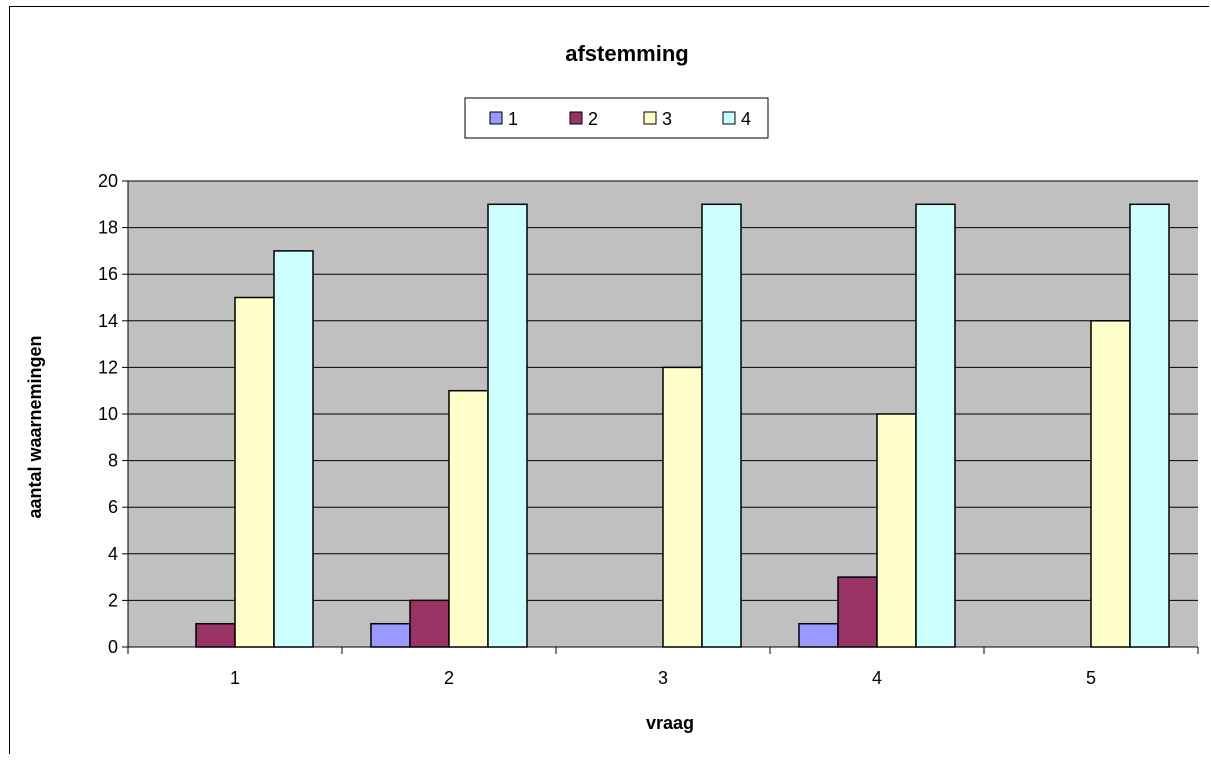 The height and width of the screenshot is (760, 1211). I want to click on legend-label-2: 2, so click(593, 119).